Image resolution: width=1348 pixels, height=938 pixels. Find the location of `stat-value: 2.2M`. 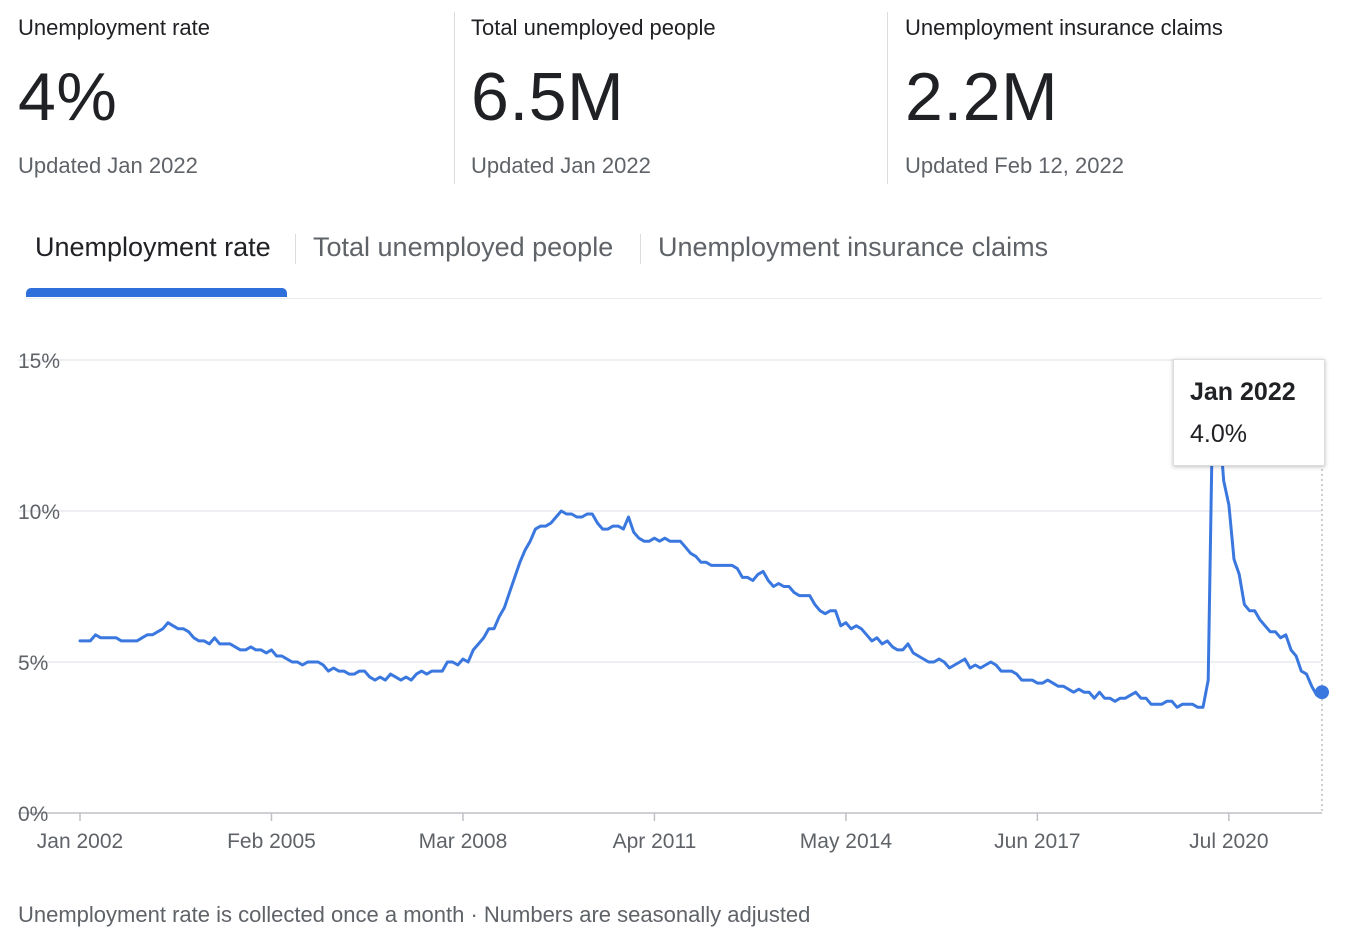

stat-value: 2.2M is located at coordinates (982, 97).